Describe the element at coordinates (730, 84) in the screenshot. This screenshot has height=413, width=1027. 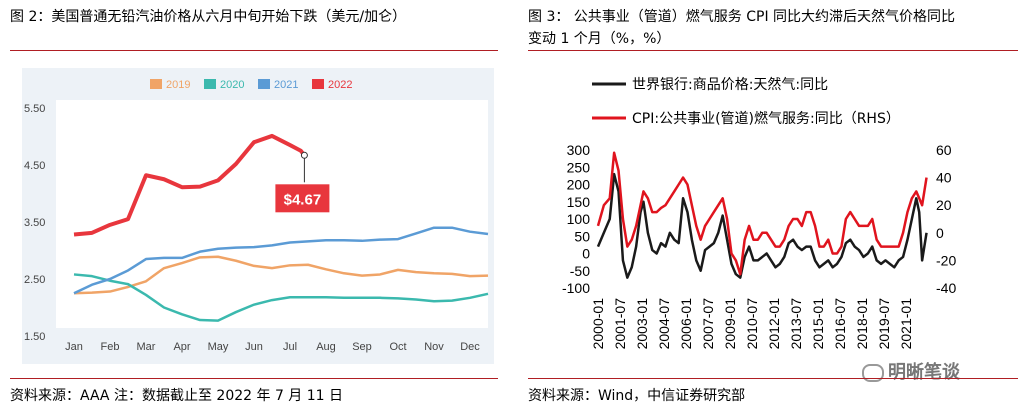
I see `legend-label: 世界银行:商品价格:天然气:同比` at that location.